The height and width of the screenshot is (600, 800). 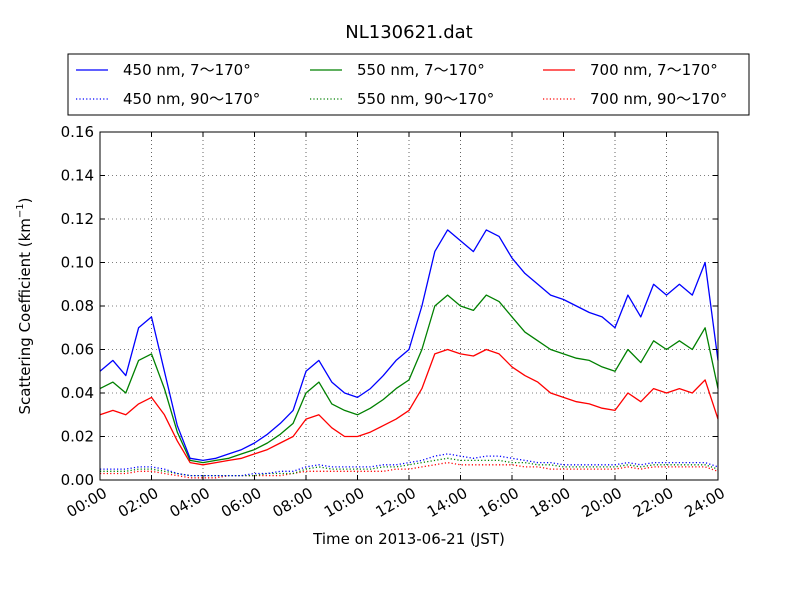 What do you see at coordinates (77, 437) in the screenshot?
I see `y-tick-label: 0.02` at bounding box center [77, 437].